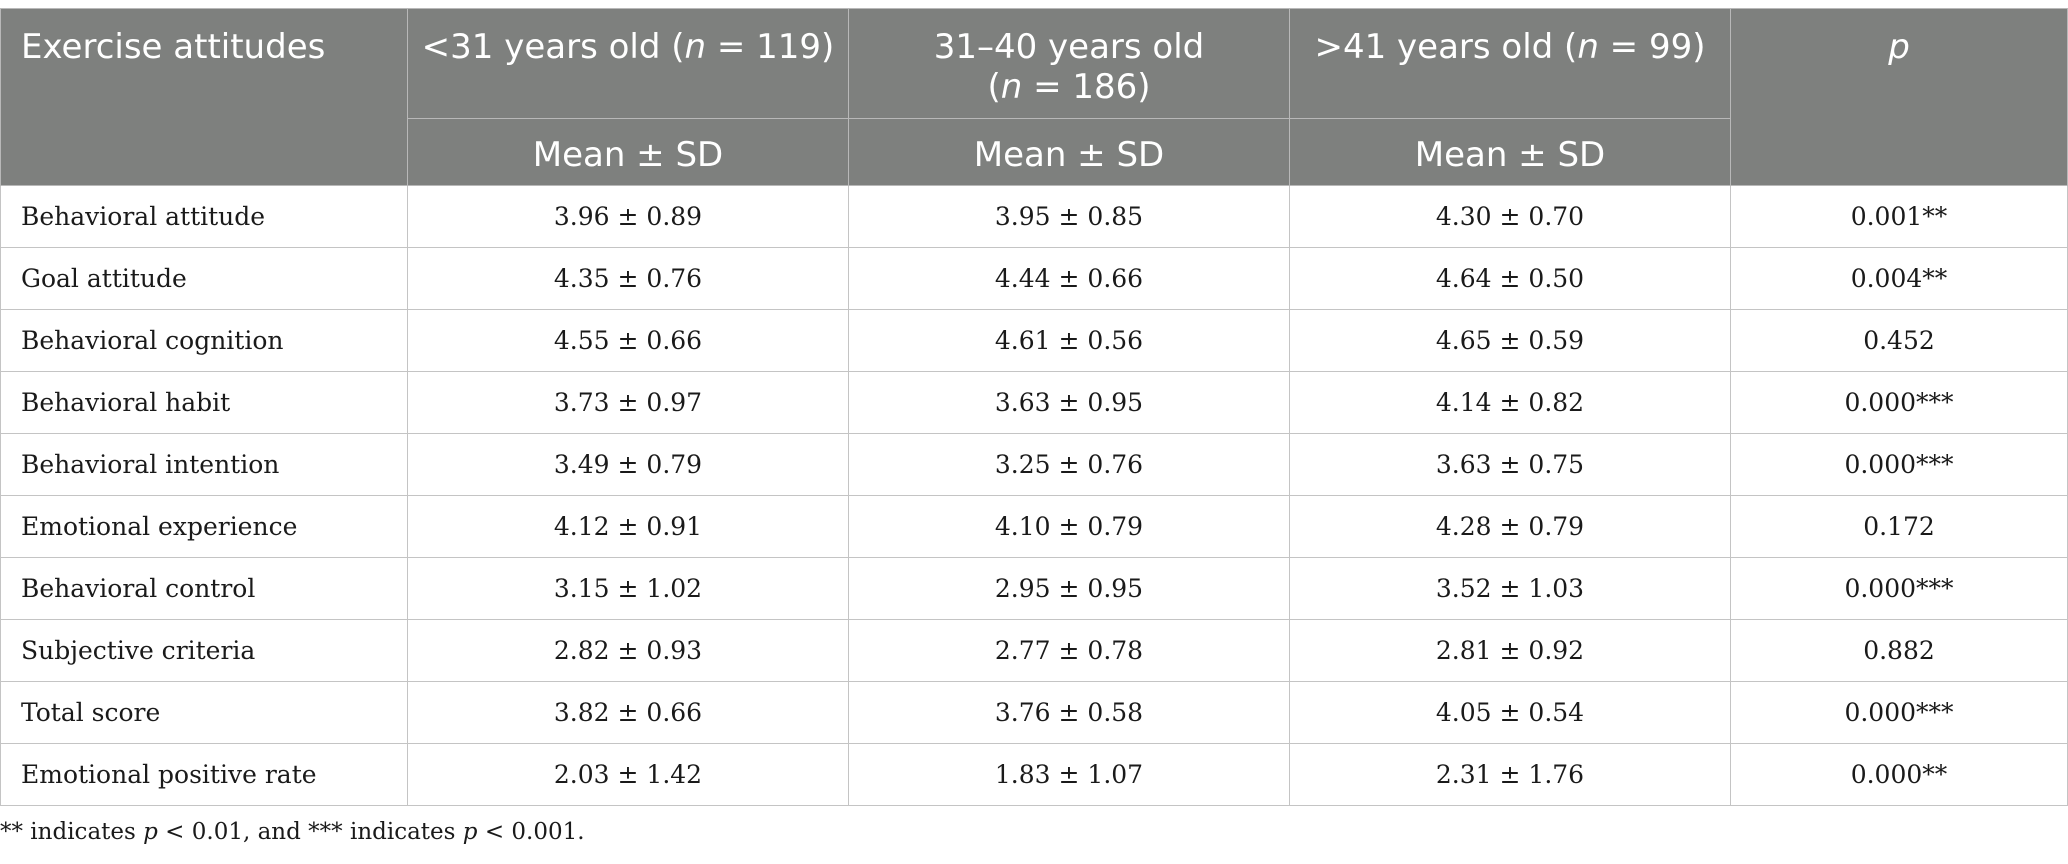 This screenshot has height=864, width=2068. I want to click on cell-over-41: 4.30 ± 0.70, so click(1510, 216).